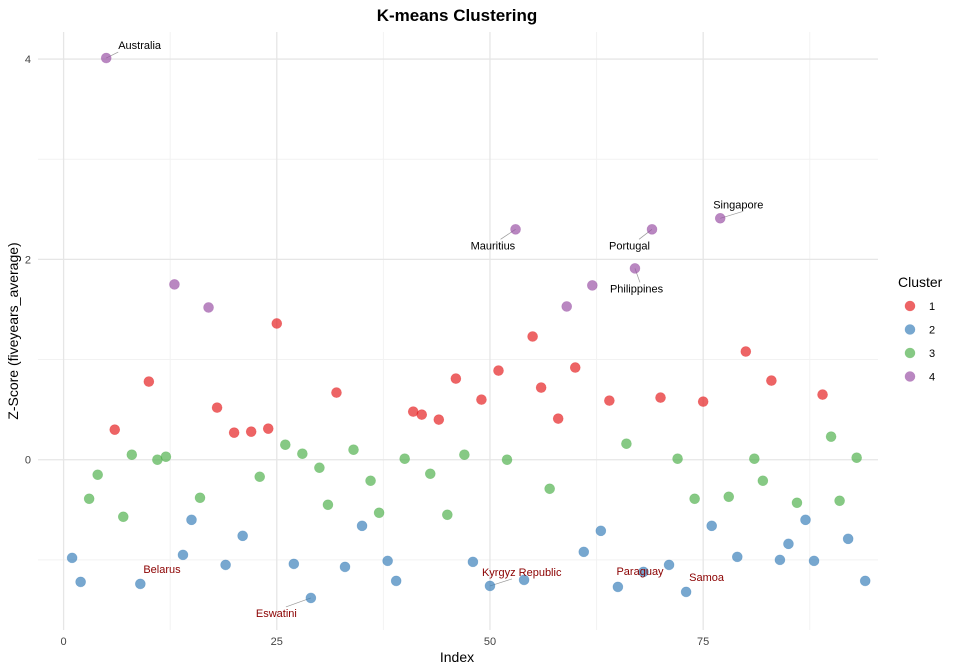 Image resolution: width=960 pixels, height=672 pixels. Describe the element at coordinates (140, 46) in the screenshot. I see `annotation-label: Australia` at that location.